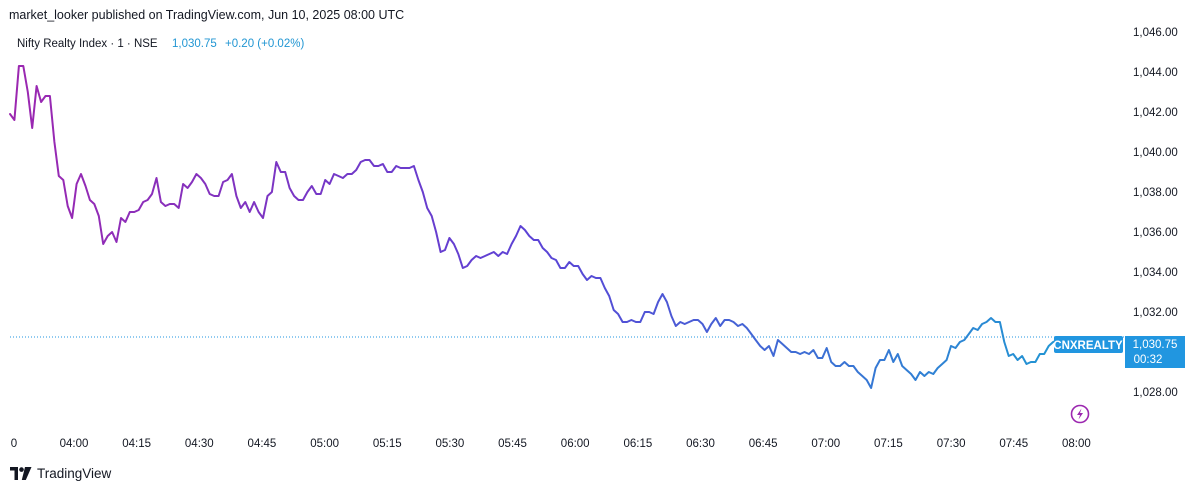  What do you see at coordinates (763, 444) in the screenshot?
I see `x-tick-label: 06:45` at bounding box center [763, 444].